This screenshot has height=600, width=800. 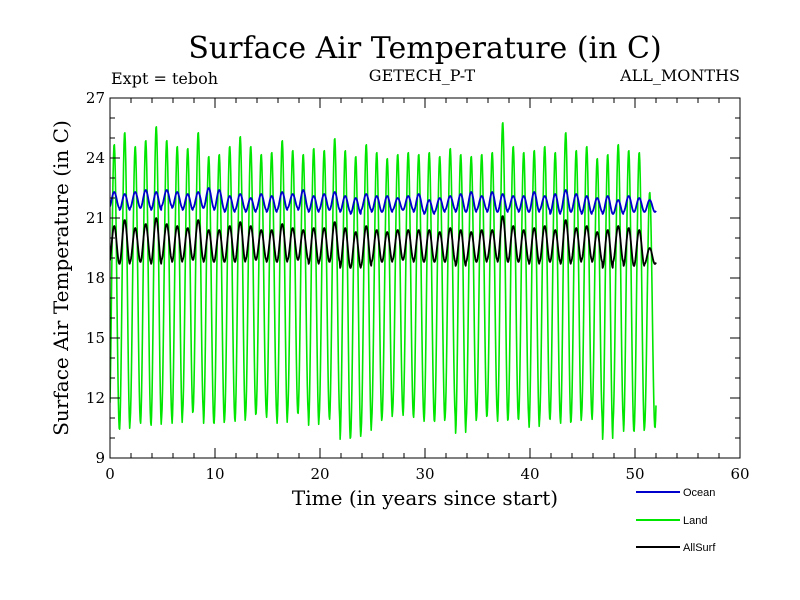 What do you see at coordinates (699, 493) in the screenshot?
I see `legend-label-ocean: Ocean` at bounding box center [699, 493].